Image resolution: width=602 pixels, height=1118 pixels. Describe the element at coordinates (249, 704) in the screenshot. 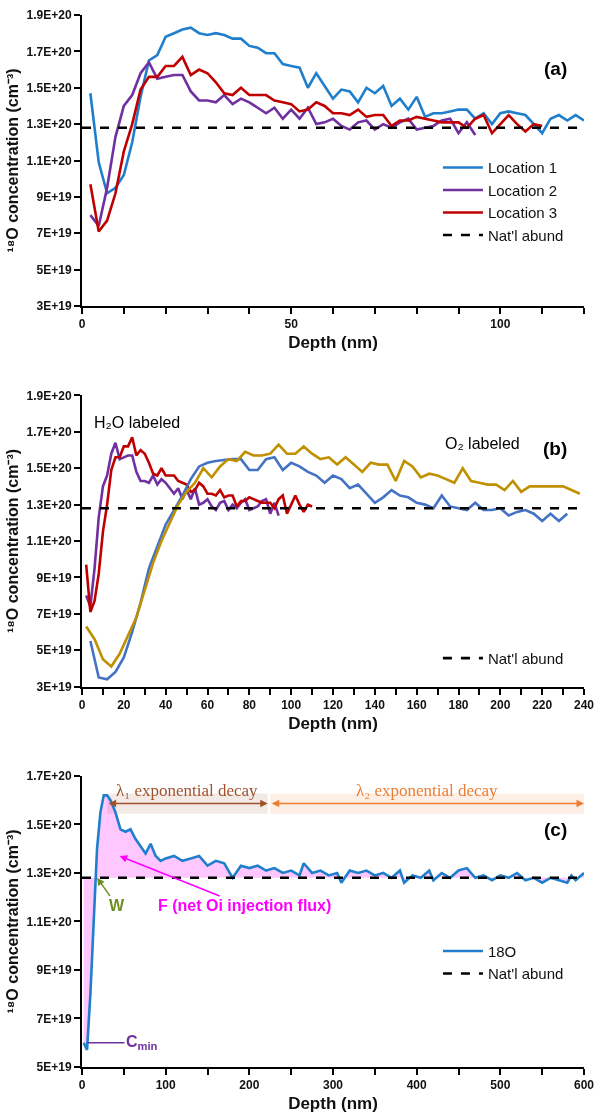

I see `x-tick-label: 80` at that location.